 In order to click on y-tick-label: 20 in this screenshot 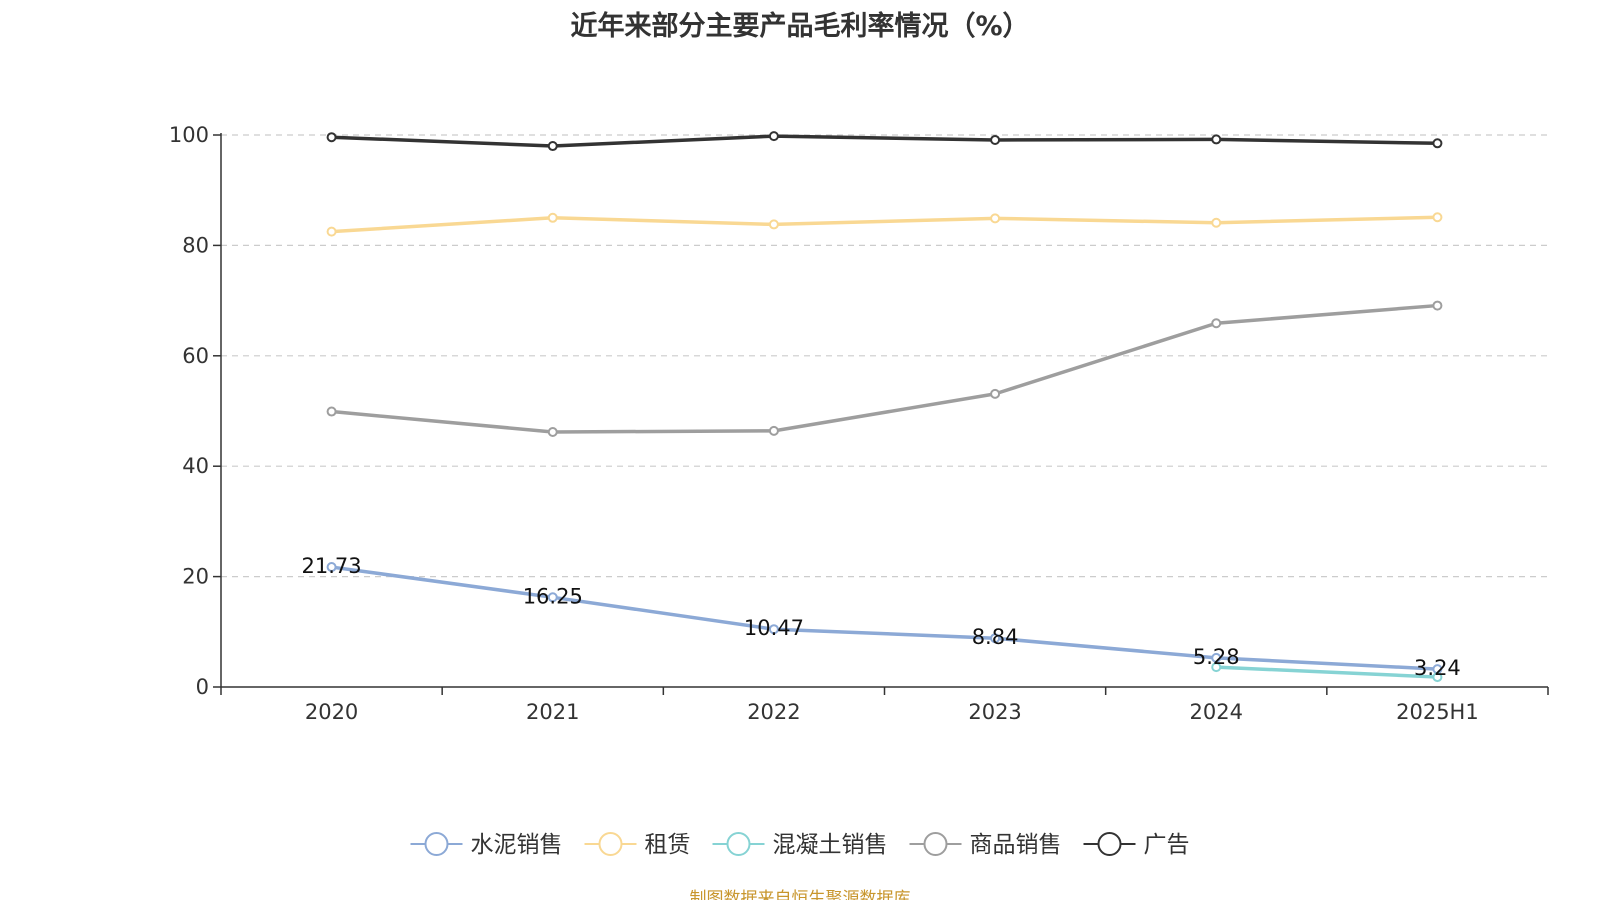, I will do `click(195, 577)`.